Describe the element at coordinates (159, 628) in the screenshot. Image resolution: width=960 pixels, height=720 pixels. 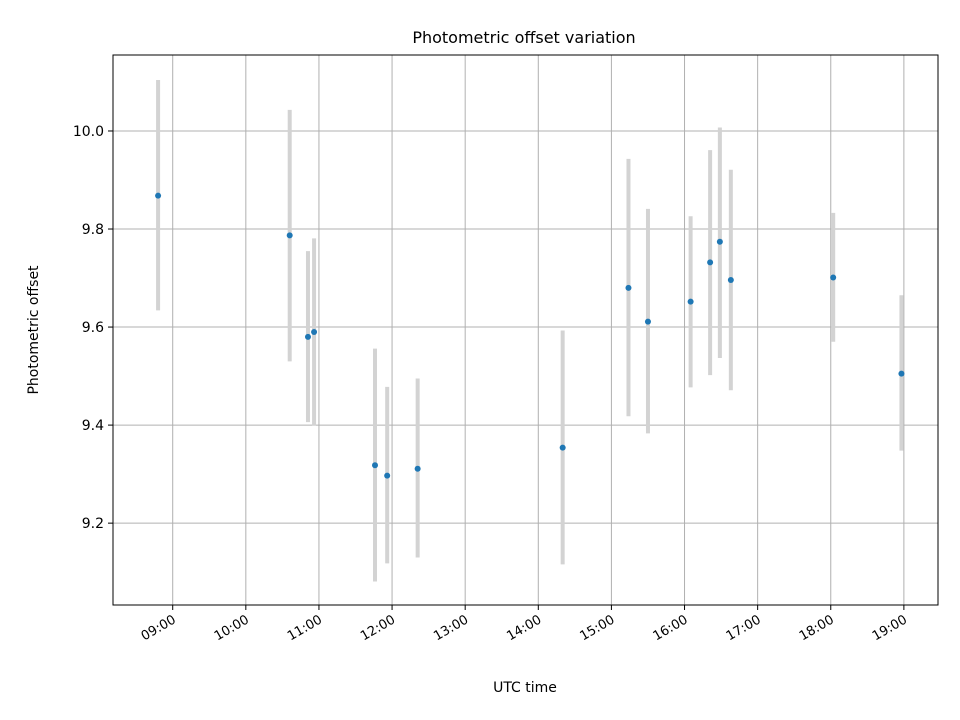
I see `x-tick-label: 09:00` at that location.